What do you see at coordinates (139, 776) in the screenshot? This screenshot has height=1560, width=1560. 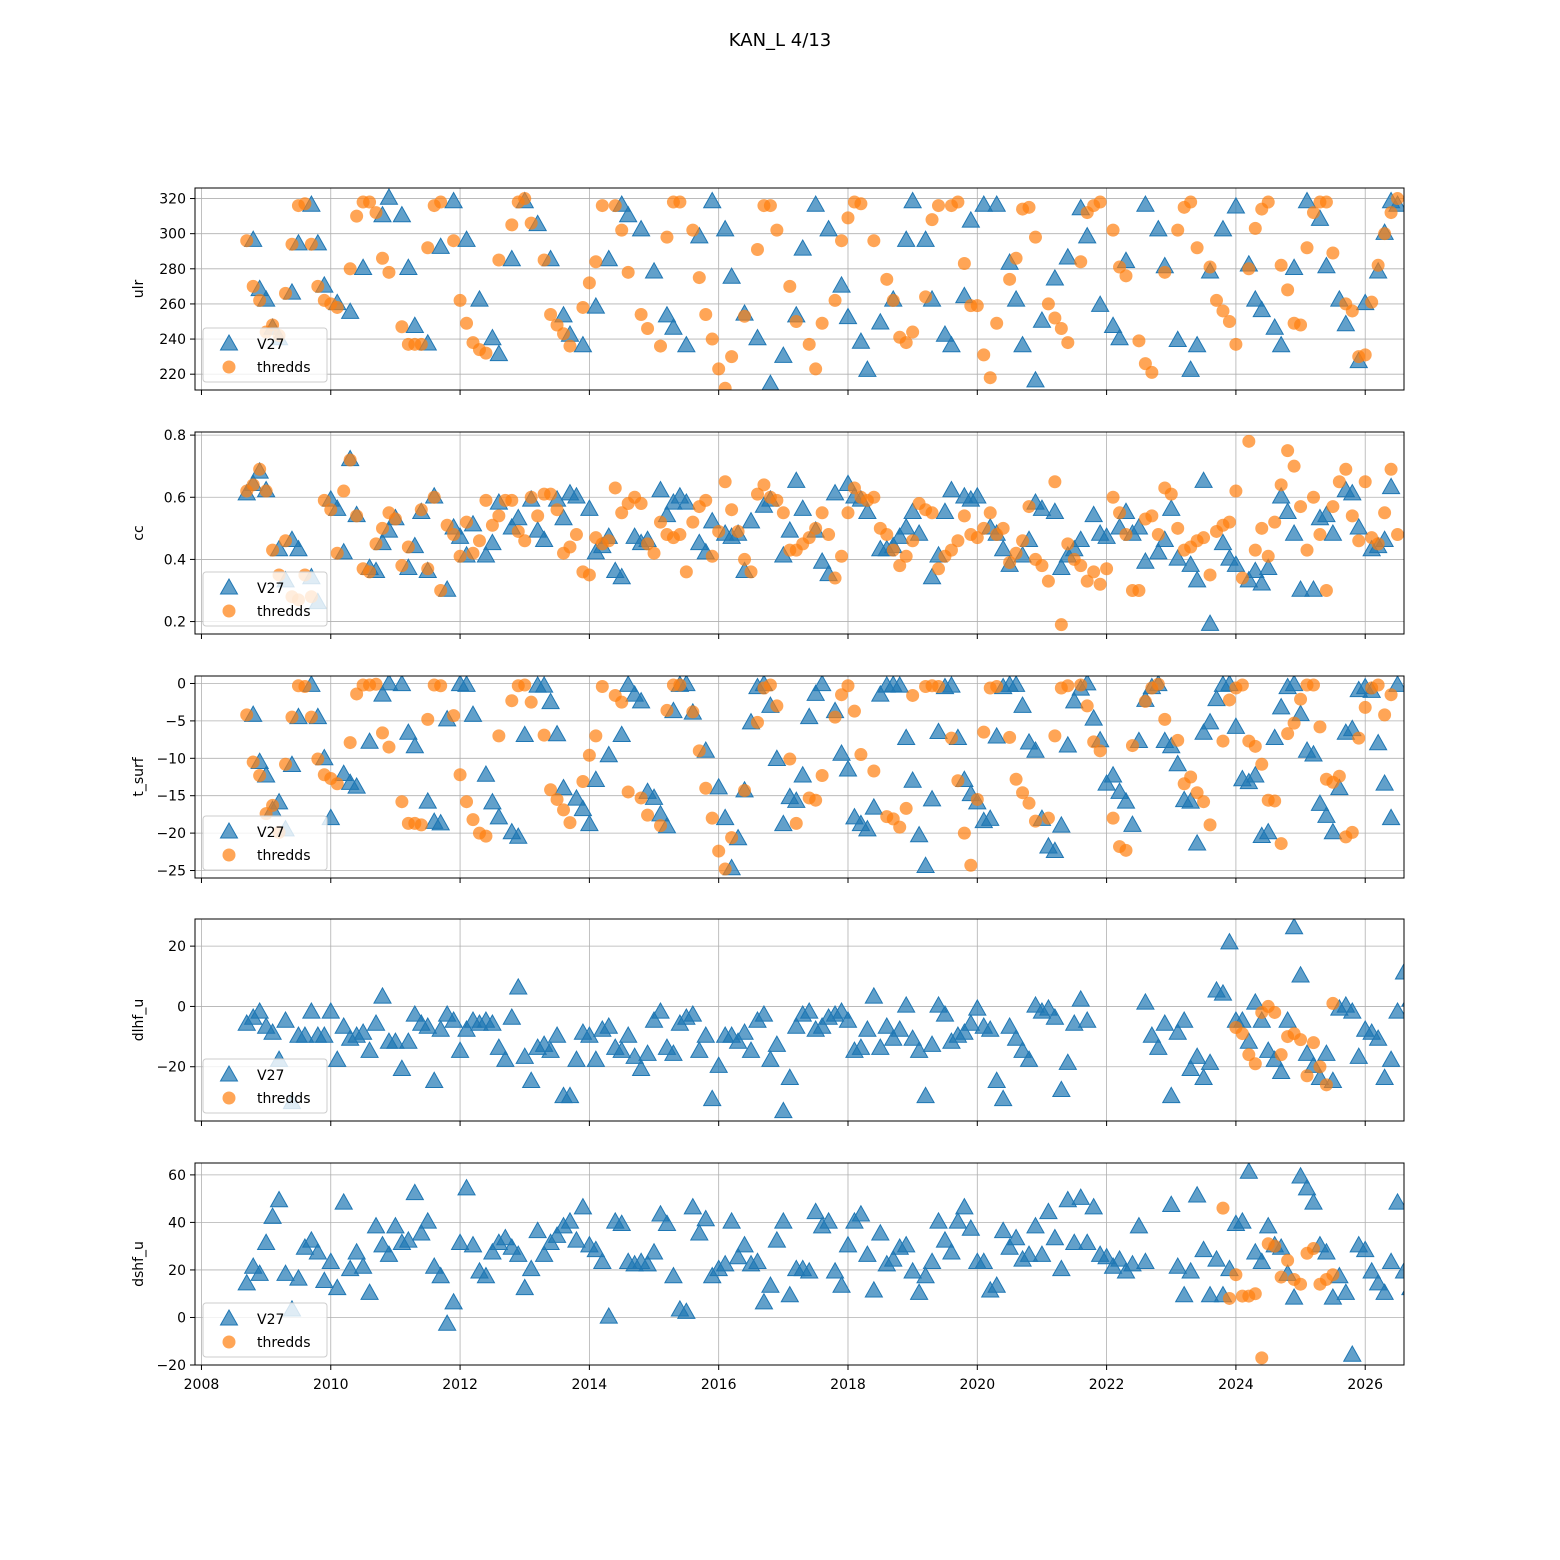 I see `y-axis-label: t_surf` at bounding box center [139, 776].